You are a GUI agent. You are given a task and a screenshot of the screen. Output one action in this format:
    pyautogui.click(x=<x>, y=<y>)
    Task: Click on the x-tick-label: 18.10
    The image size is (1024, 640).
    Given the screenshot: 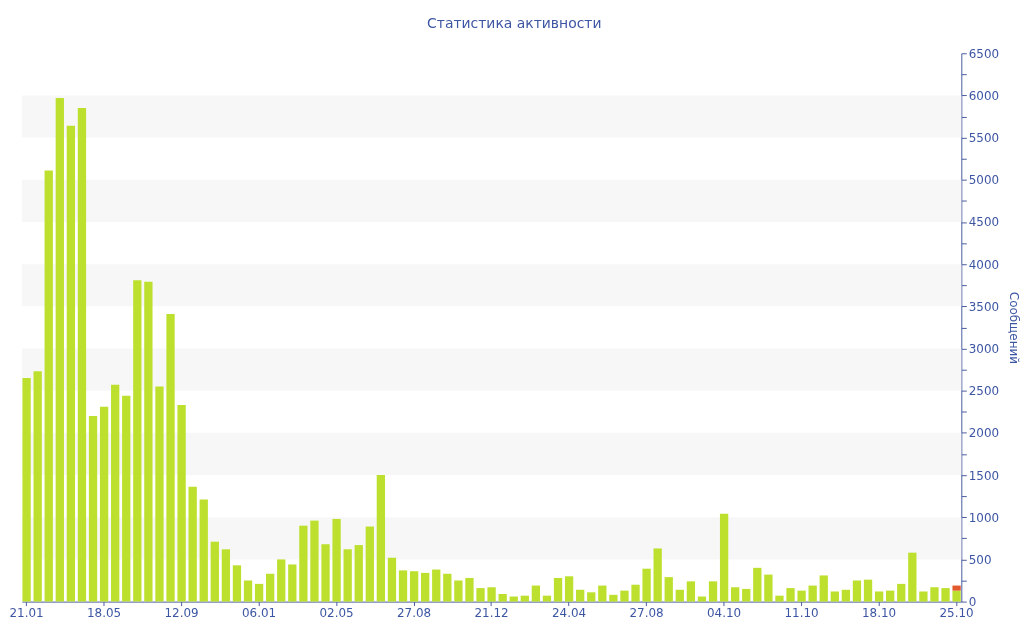 What is the action you would take?
    pyautogui.click(x=879, y=613)
    